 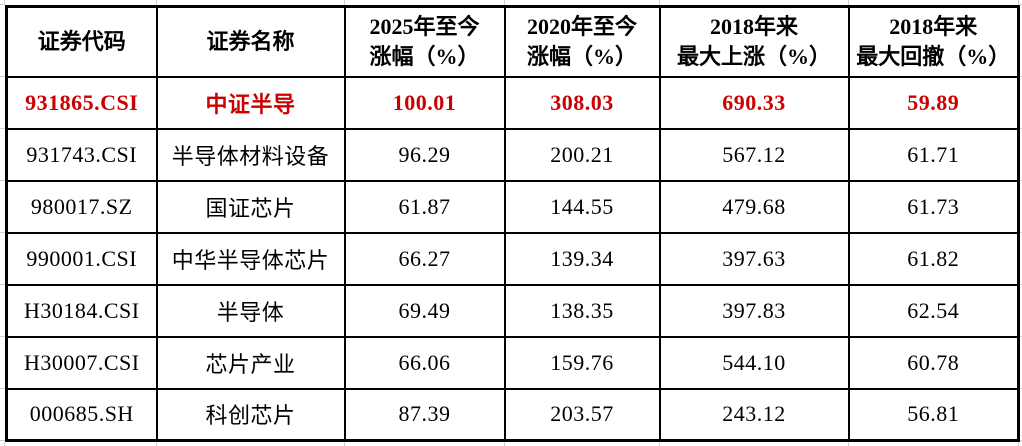 I want to click on cell-security-code: 980017.SZ, so click(x=81, y=206).